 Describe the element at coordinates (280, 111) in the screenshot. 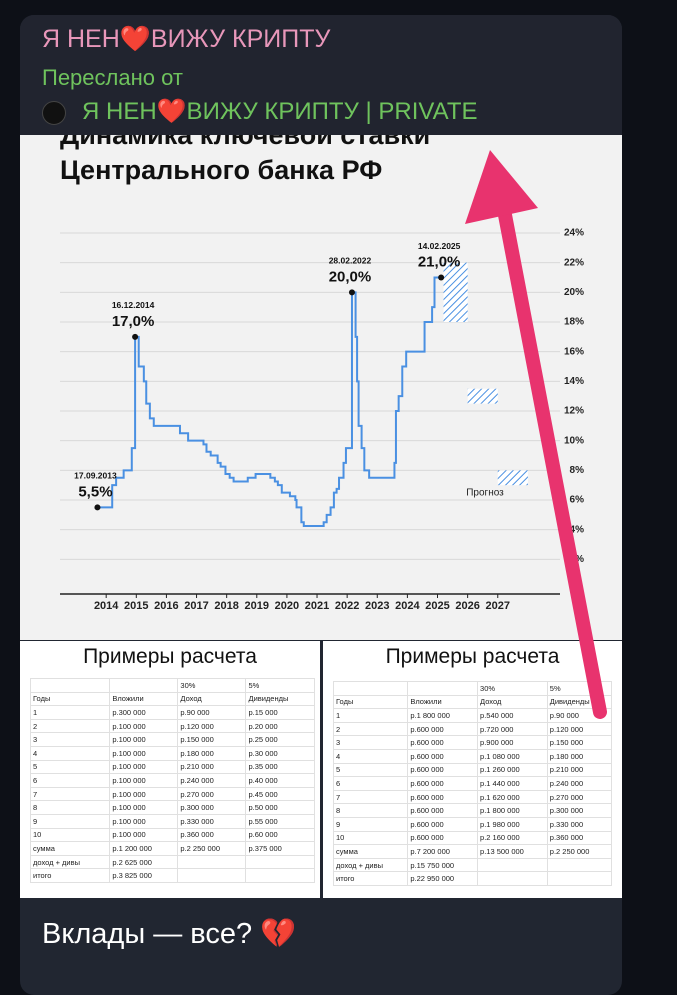

I see `forwarded-from: Я НЕН❤️ВИЖУ КРИПТУ | PRIVATE` at that location.